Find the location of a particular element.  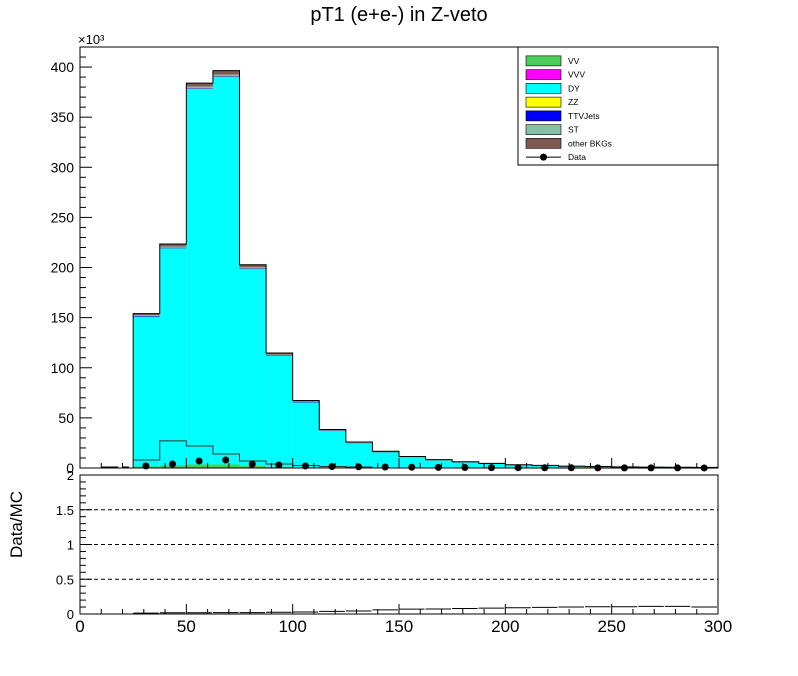

legend-label-3: ZZ is located at coordinates (573, 102).